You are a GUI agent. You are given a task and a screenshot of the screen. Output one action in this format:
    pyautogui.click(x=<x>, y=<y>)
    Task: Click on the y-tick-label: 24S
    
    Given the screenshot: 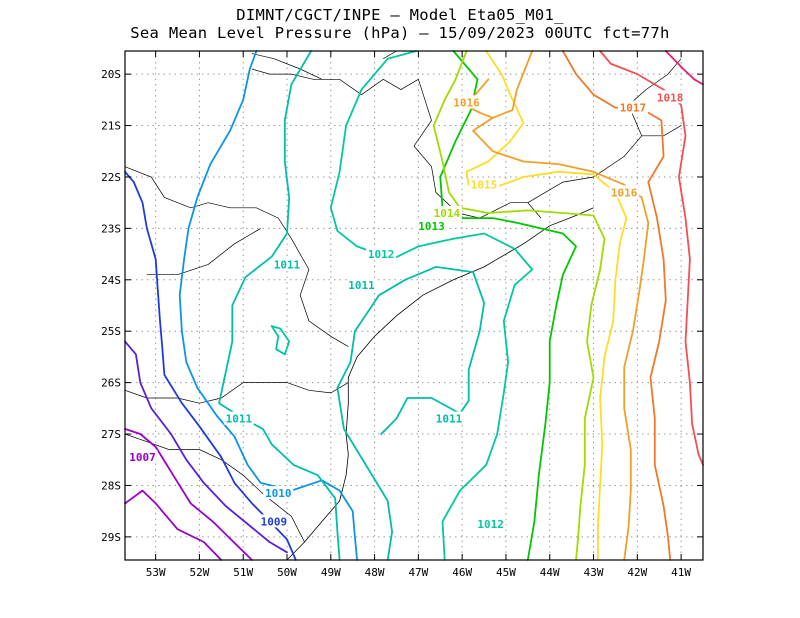 What is the action you would take?
    pyautogui.click(x=111, y=280)
    